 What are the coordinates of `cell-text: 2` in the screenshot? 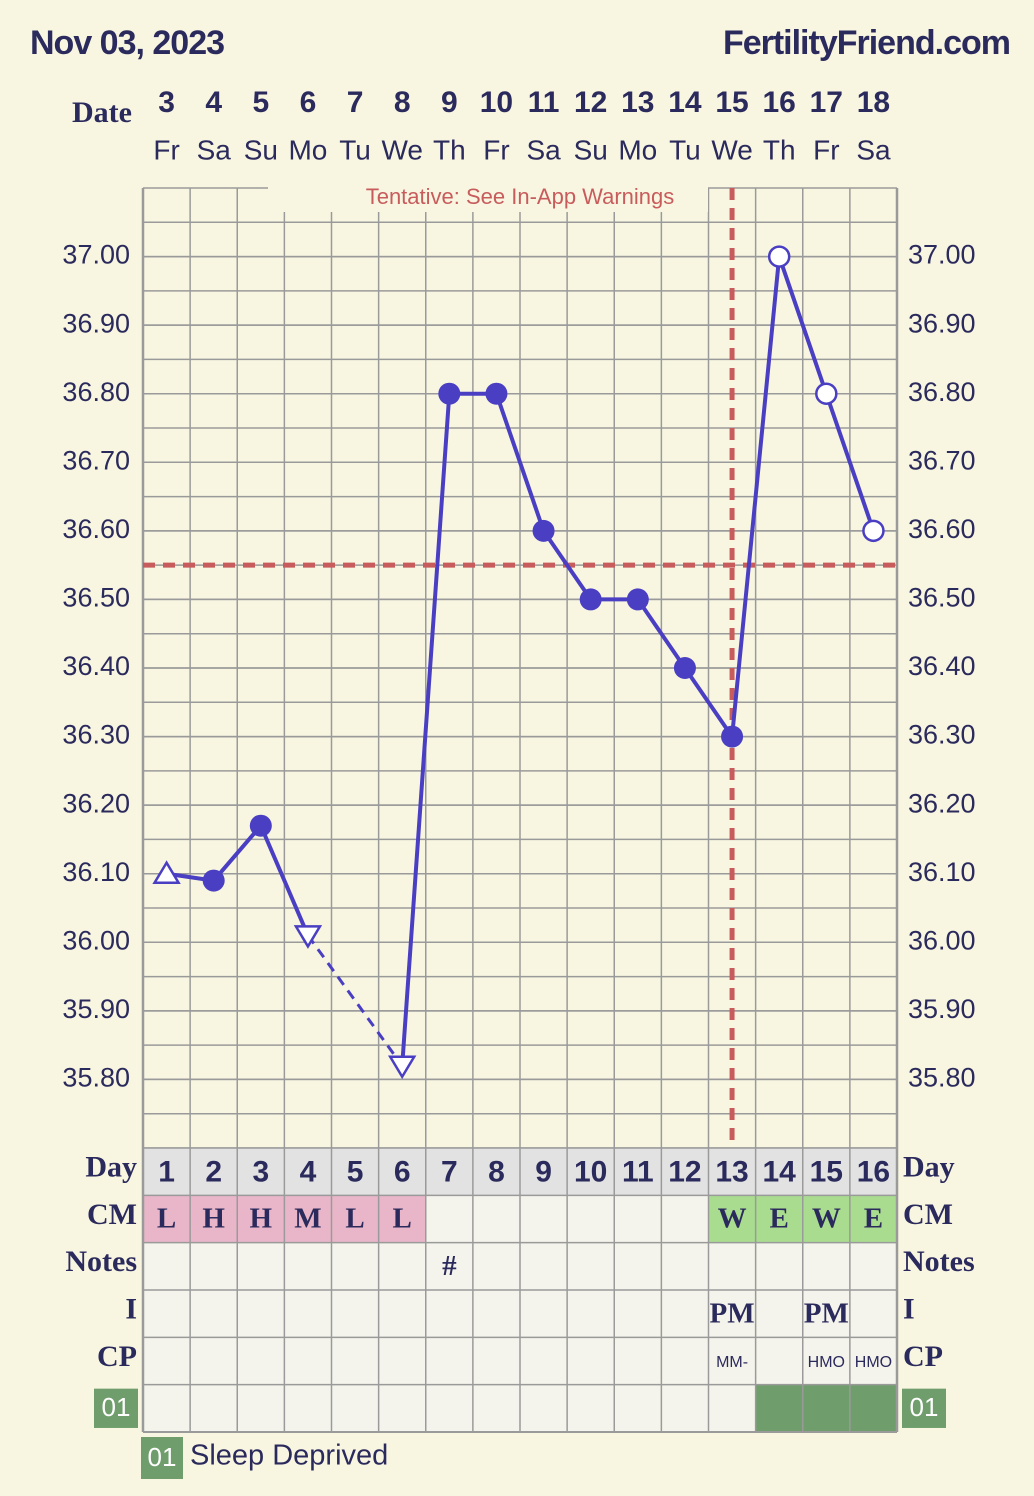 It's located at (213, 1172).